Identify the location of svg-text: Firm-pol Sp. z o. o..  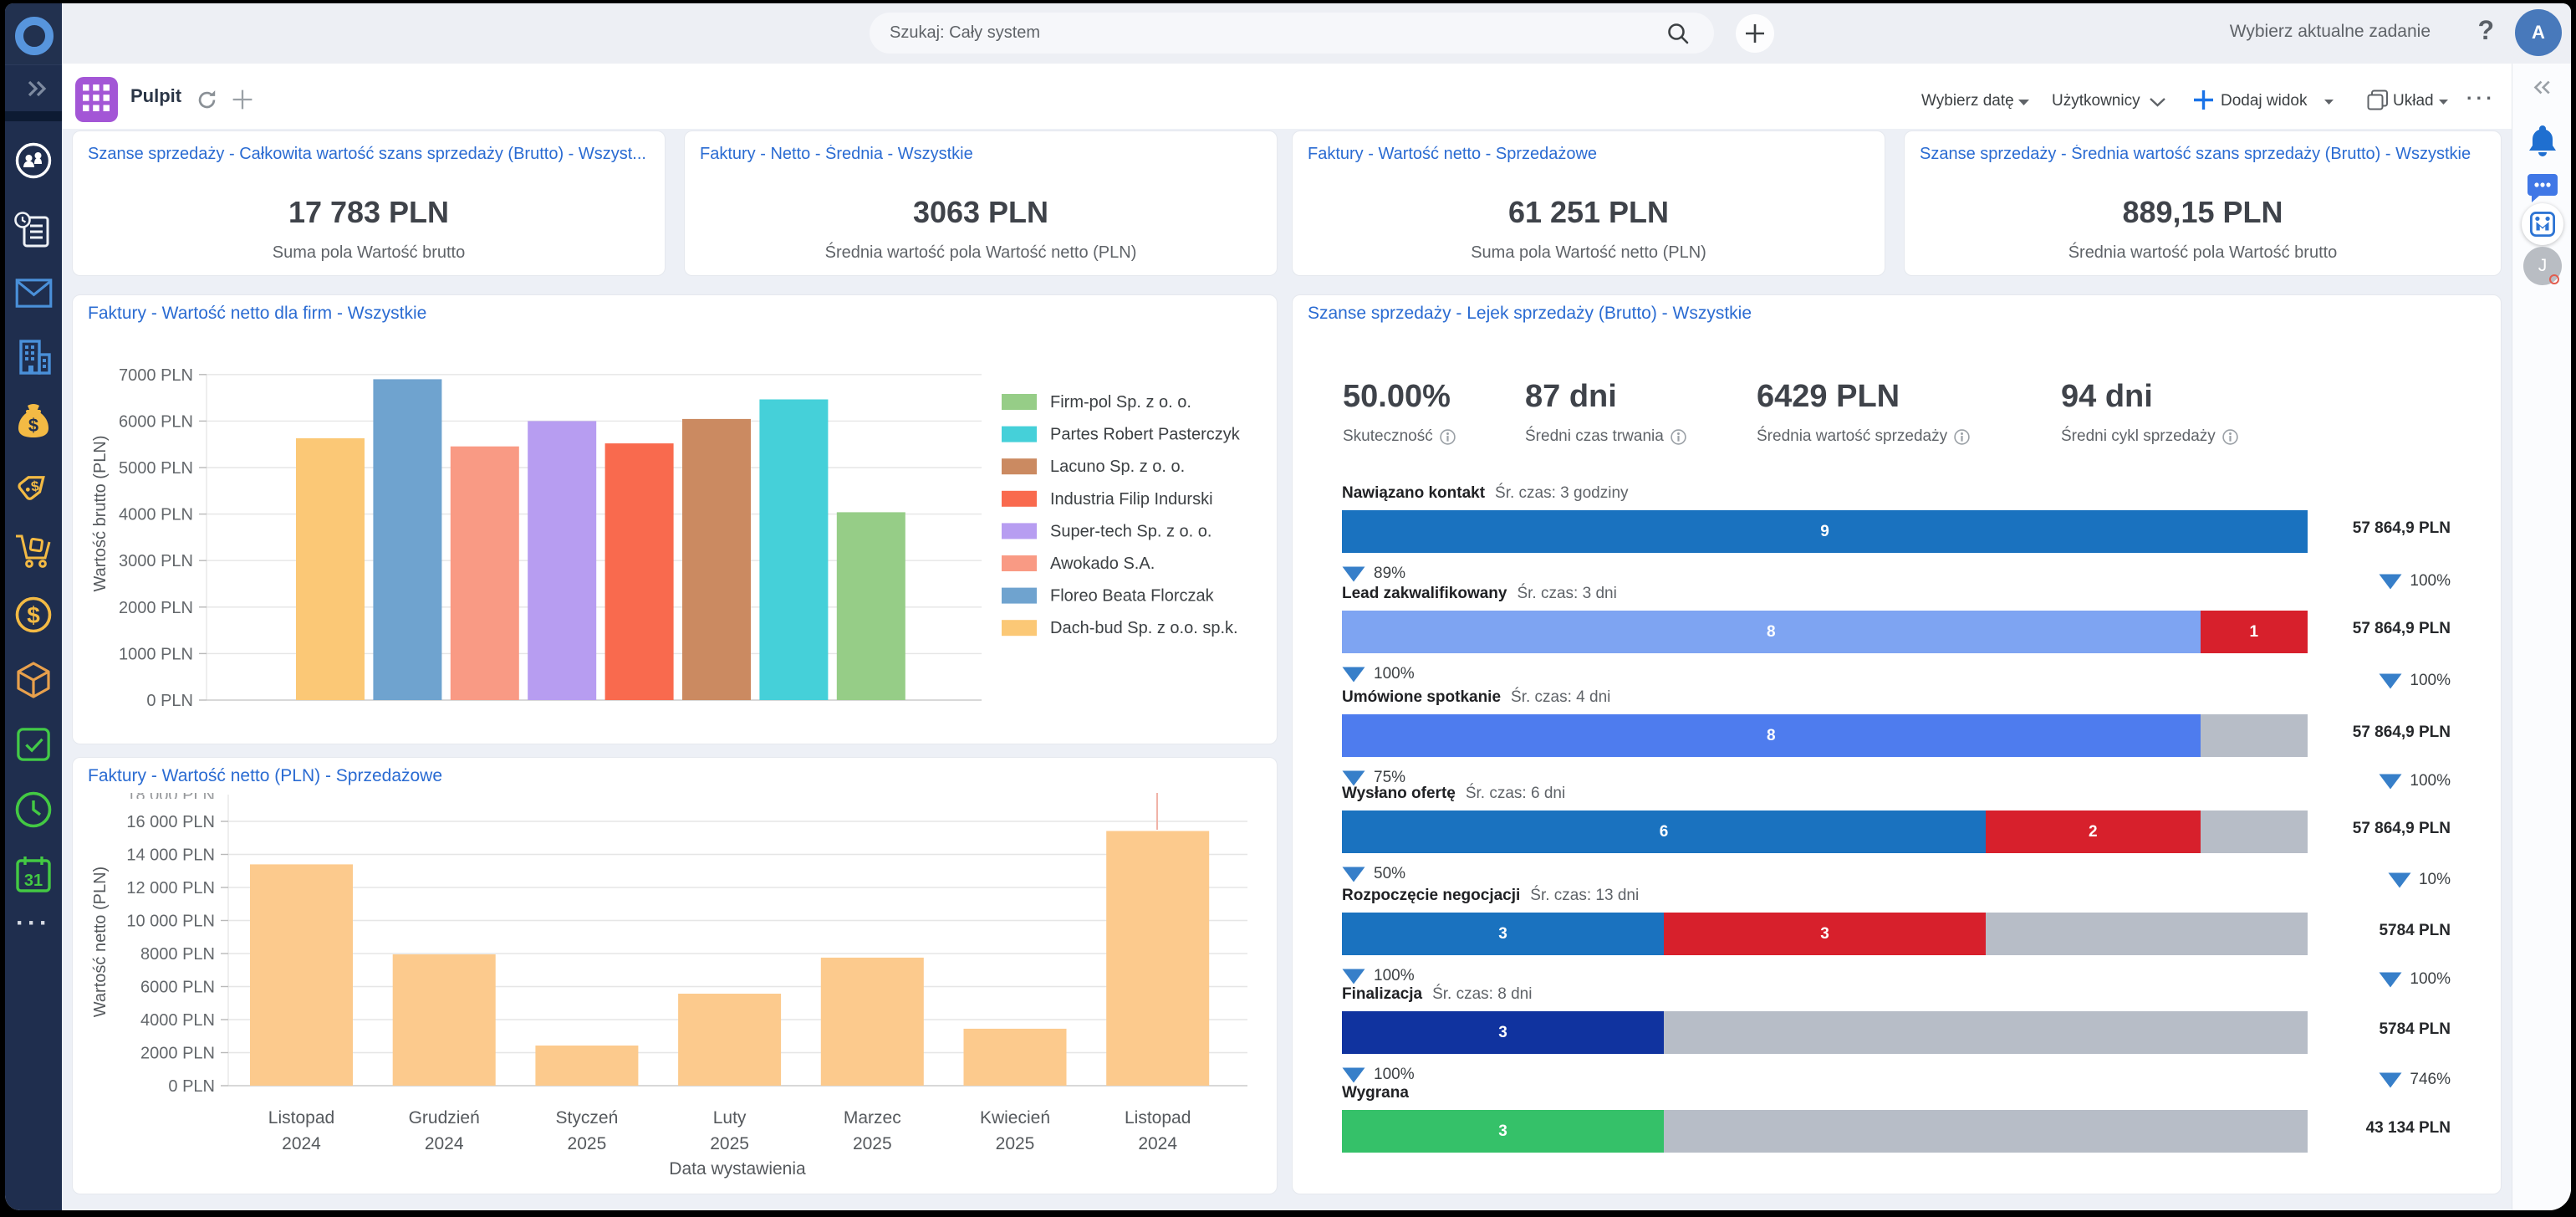
(1120, 402).